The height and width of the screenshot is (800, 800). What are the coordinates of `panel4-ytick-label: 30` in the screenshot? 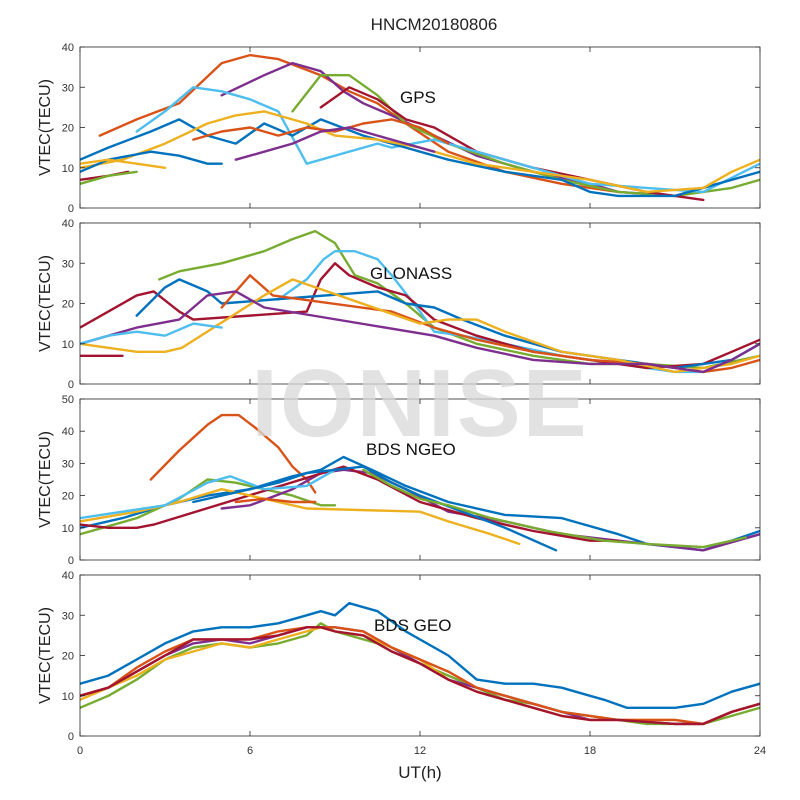 It's located at (68, 616).